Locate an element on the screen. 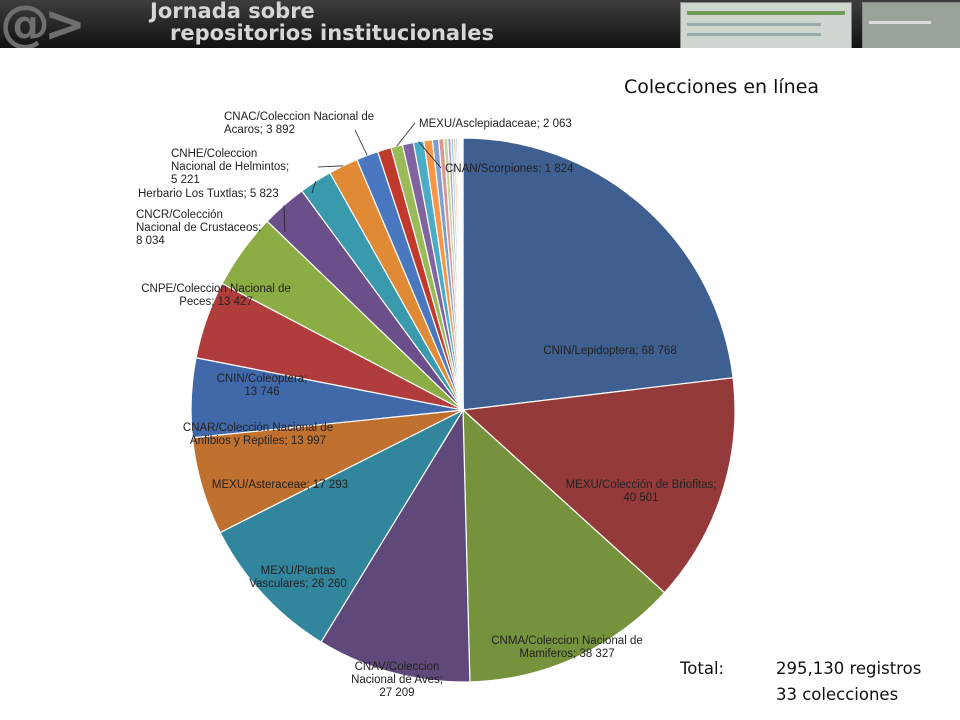  leader-line-mexu-asclepiadaceae is located at coordinates (406, 134).